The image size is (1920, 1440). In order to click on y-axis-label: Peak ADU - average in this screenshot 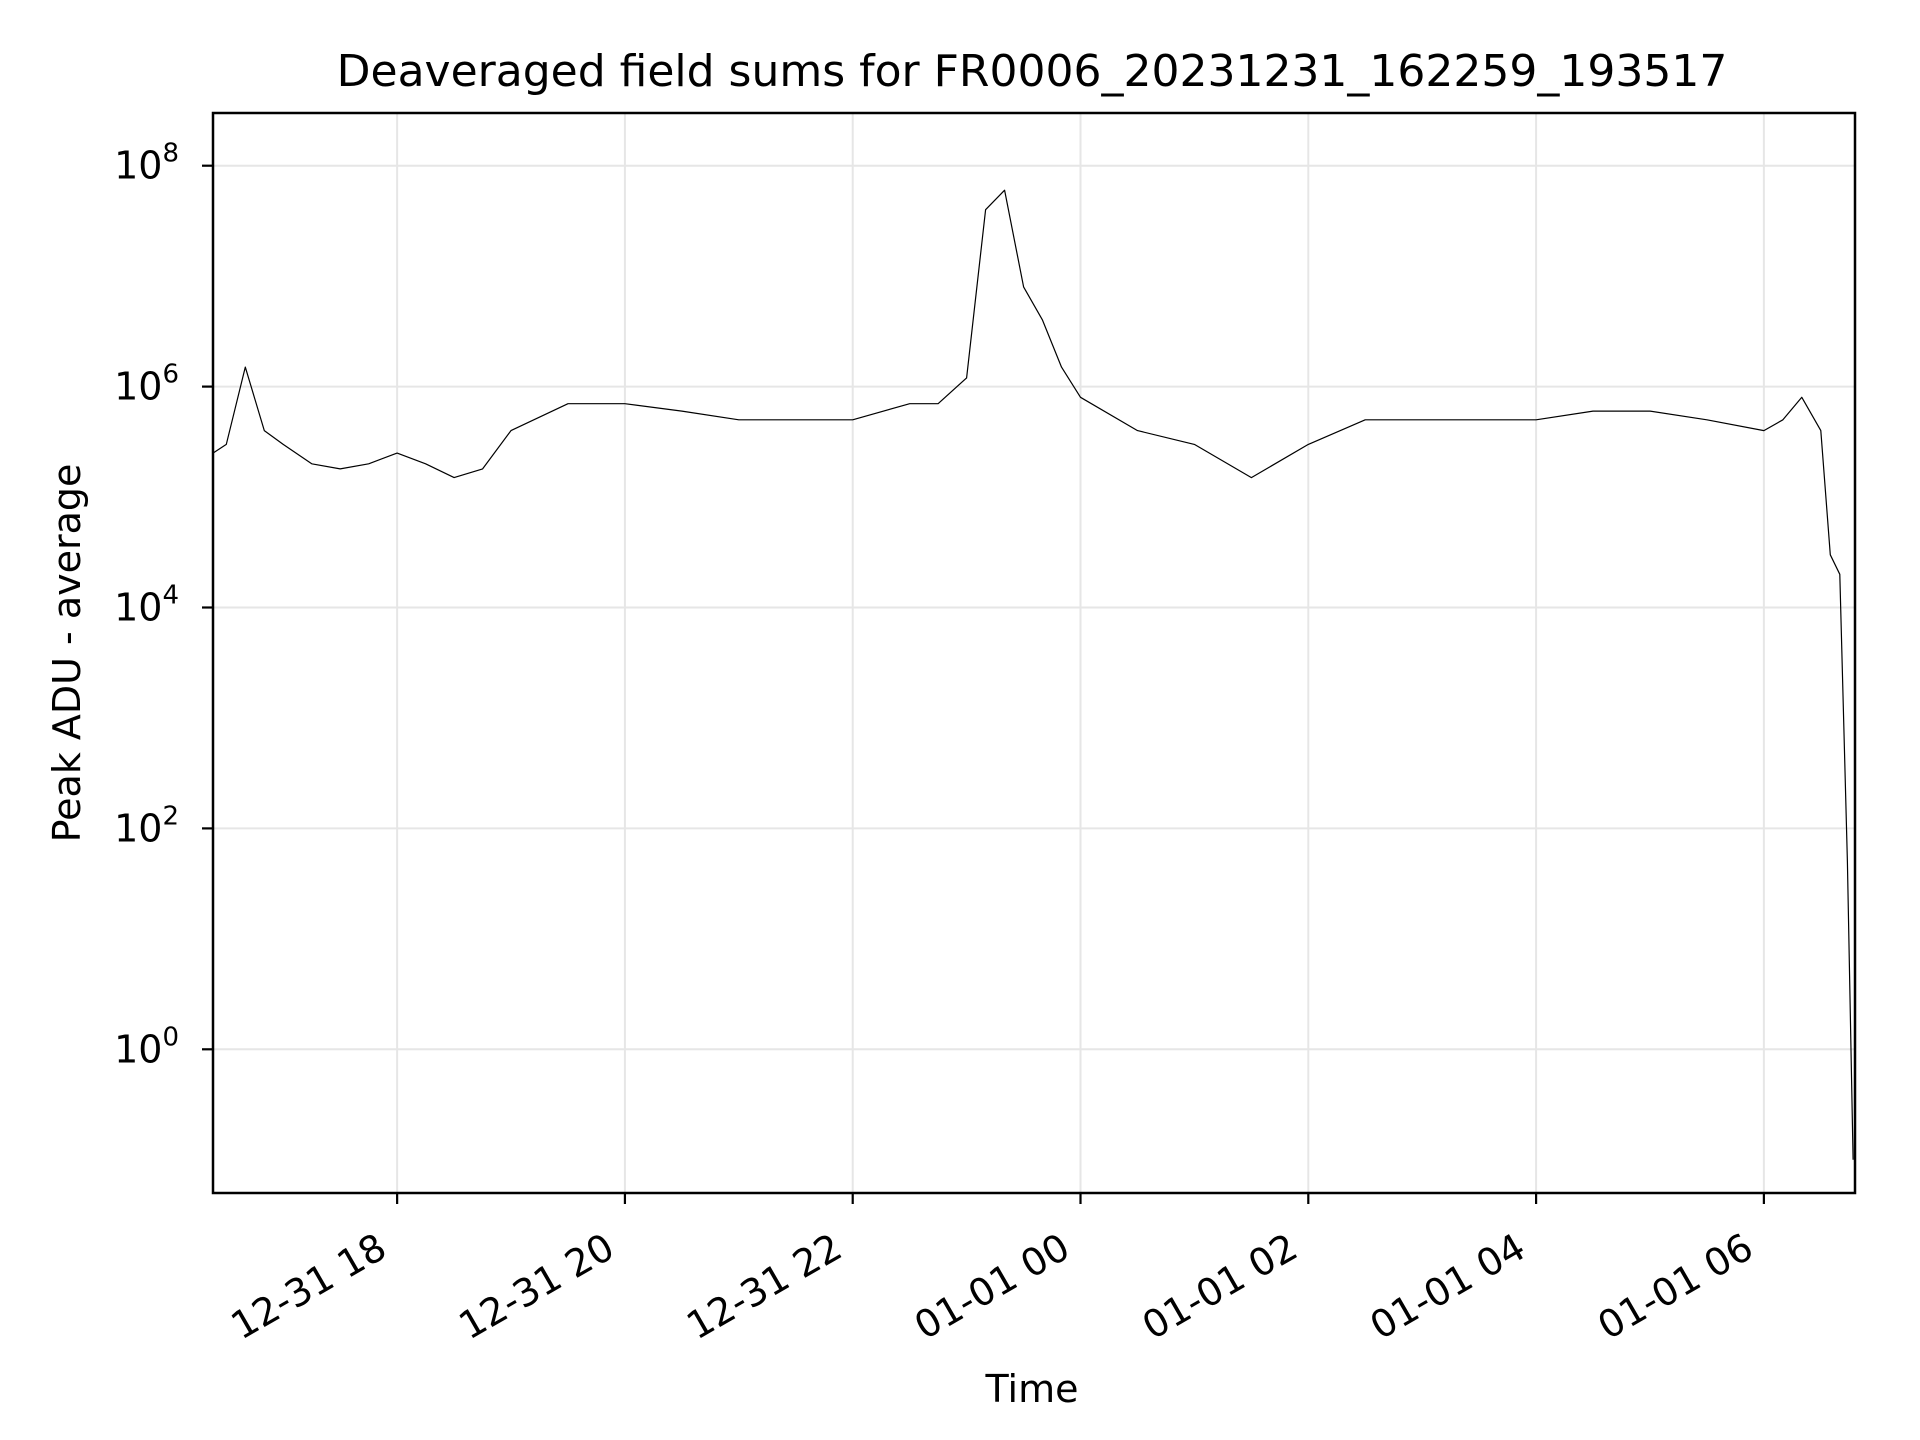, I will do `click(67, 653)`.